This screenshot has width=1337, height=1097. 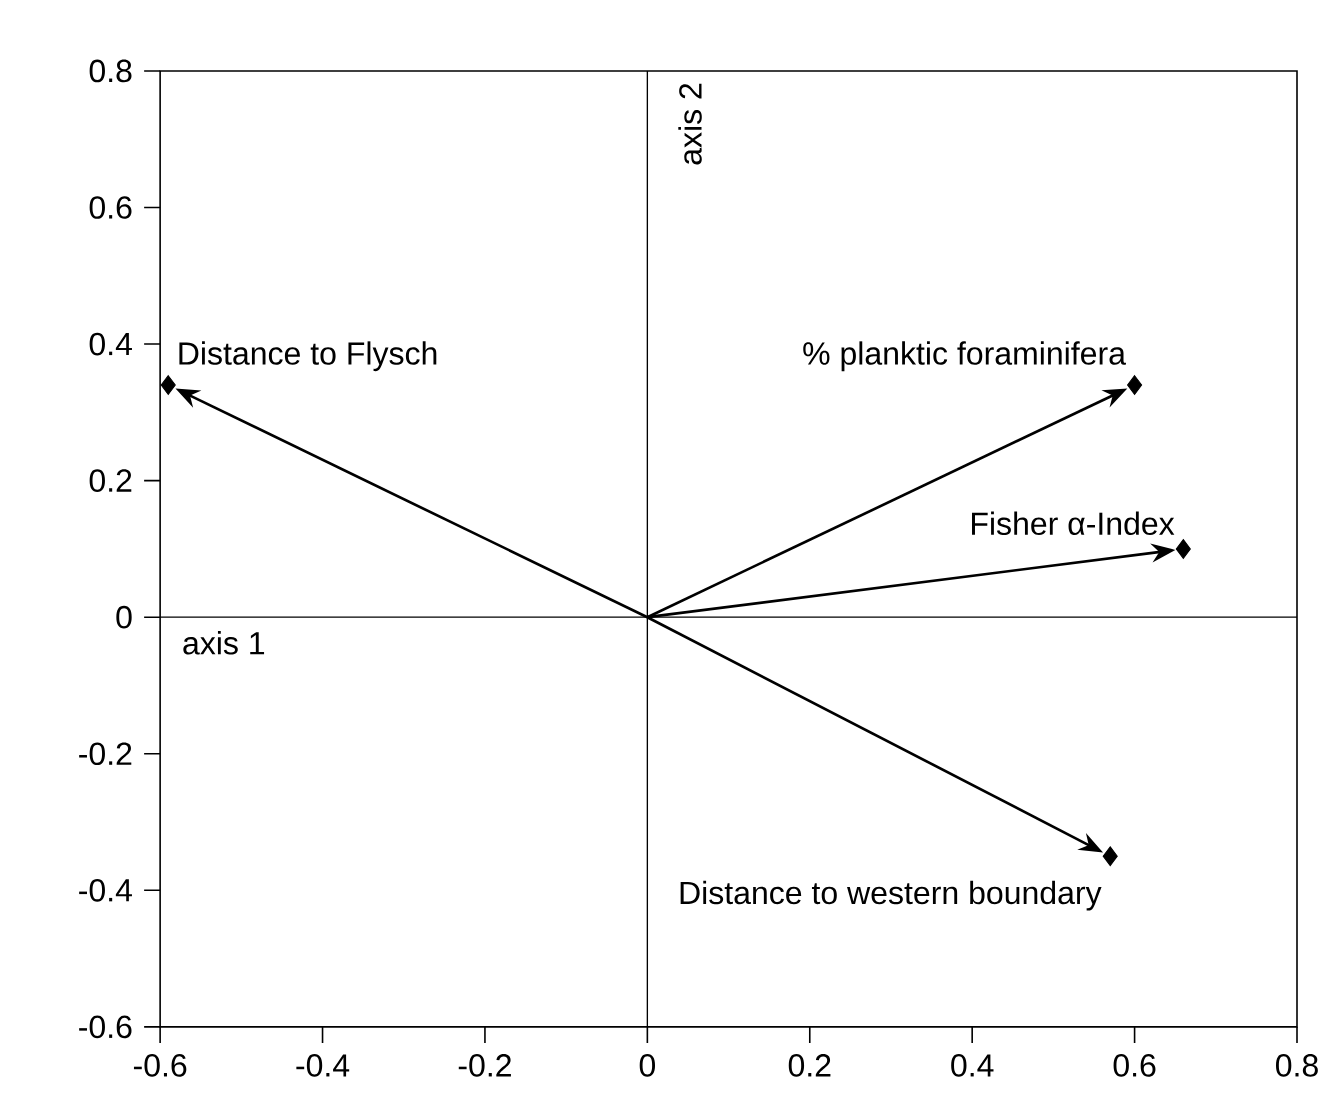 I want to click on x-tick-label: -0.4, so click(x=323, y=1065).